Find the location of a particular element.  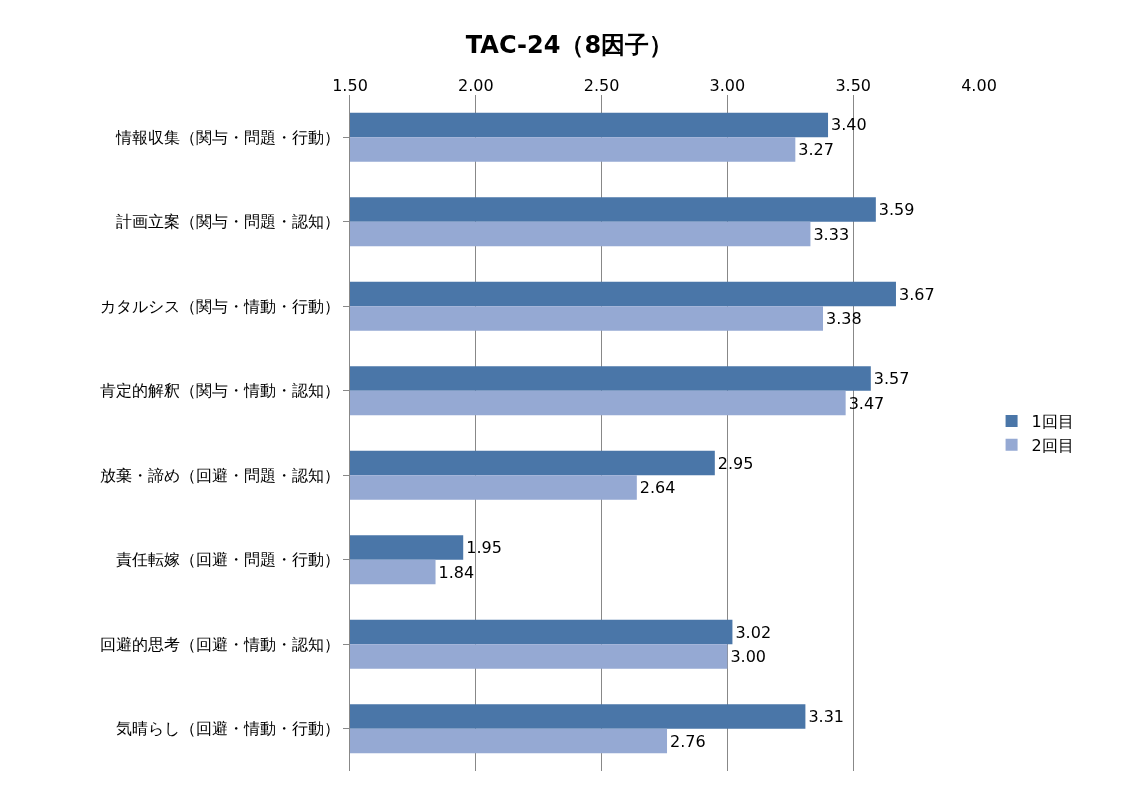

legend-label: 1回目 is located at coordinates (1052, 422).